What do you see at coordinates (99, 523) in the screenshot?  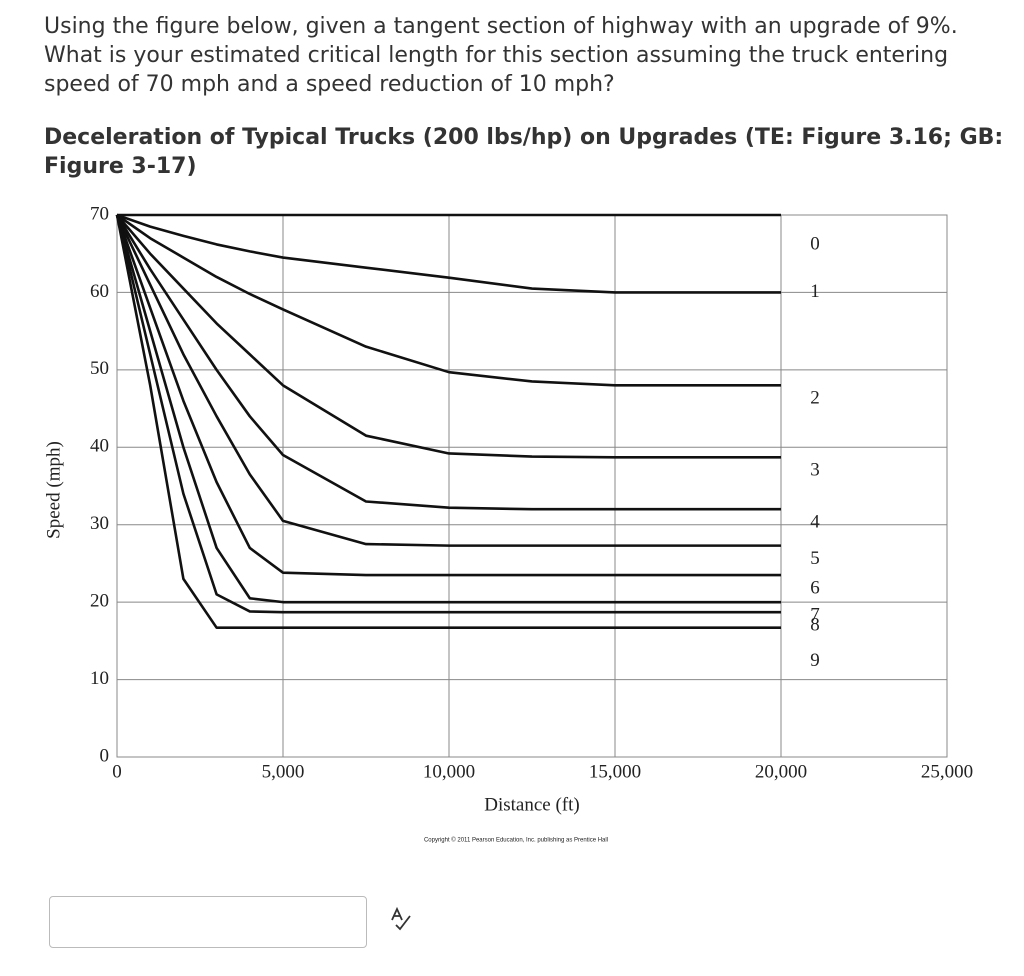 I see `y-tick-label: 30` at bounding box center [99, 523].